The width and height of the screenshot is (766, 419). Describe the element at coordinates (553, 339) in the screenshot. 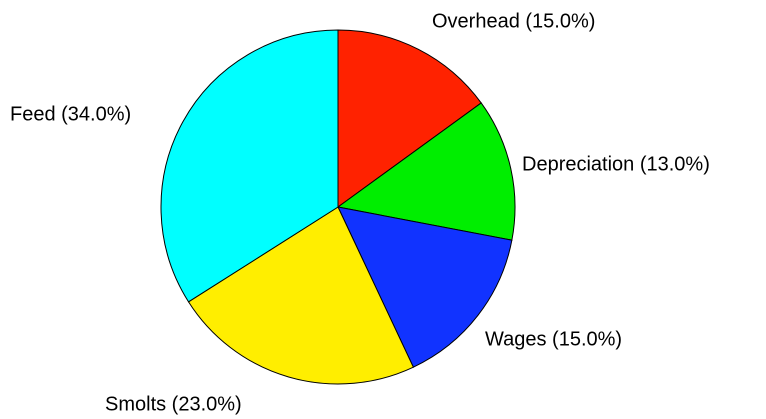

I see `slice-label: Wages (15.0%)` at that location.